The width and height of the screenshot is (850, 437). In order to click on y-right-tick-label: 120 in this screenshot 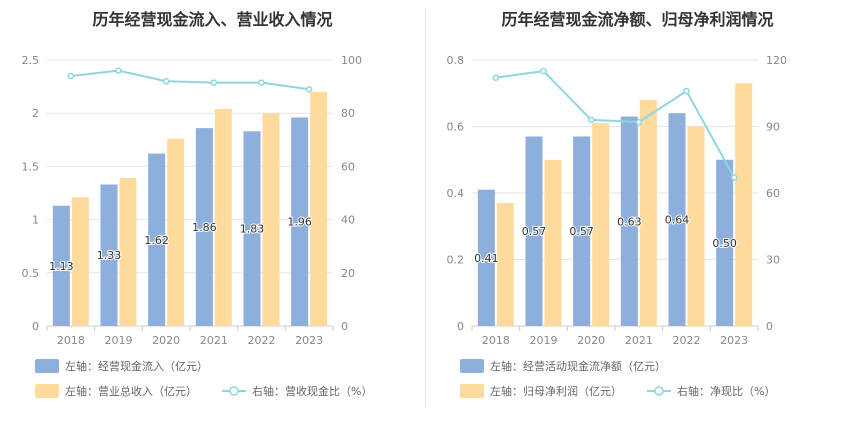, I will do `click(776, 60)`.